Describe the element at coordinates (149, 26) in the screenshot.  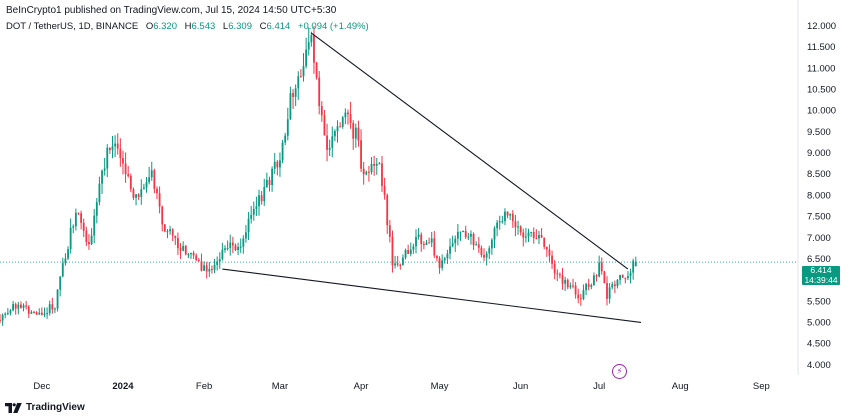
I see `open-label: O` at that location.